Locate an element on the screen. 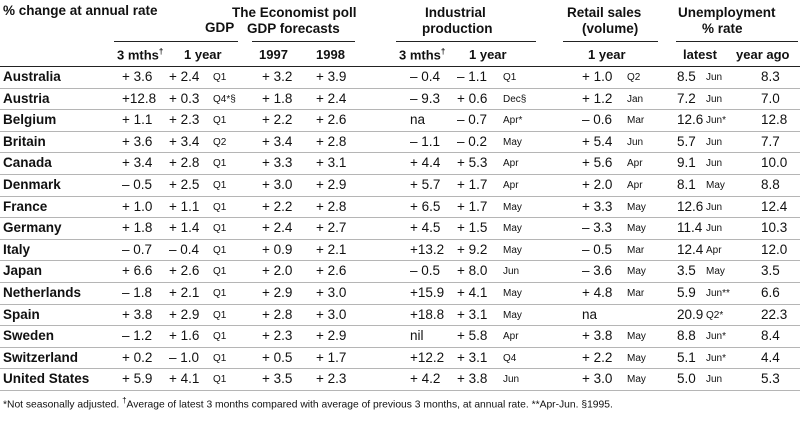 The width and height of the screenshot is (800, 432). country-name: Germany is located at coordinates (32, 228).